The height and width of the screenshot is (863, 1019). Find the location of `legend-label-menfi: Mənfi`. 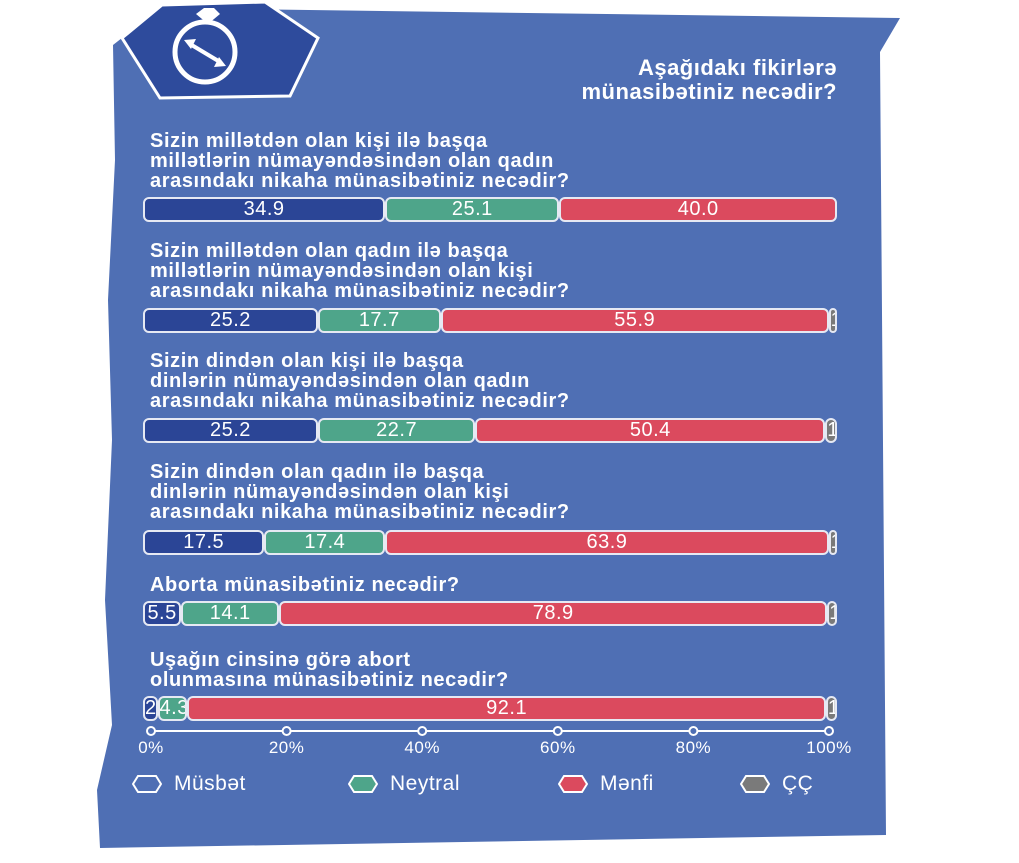

legend-label-menfi: Mənfi is located at coordinates (627, 783).